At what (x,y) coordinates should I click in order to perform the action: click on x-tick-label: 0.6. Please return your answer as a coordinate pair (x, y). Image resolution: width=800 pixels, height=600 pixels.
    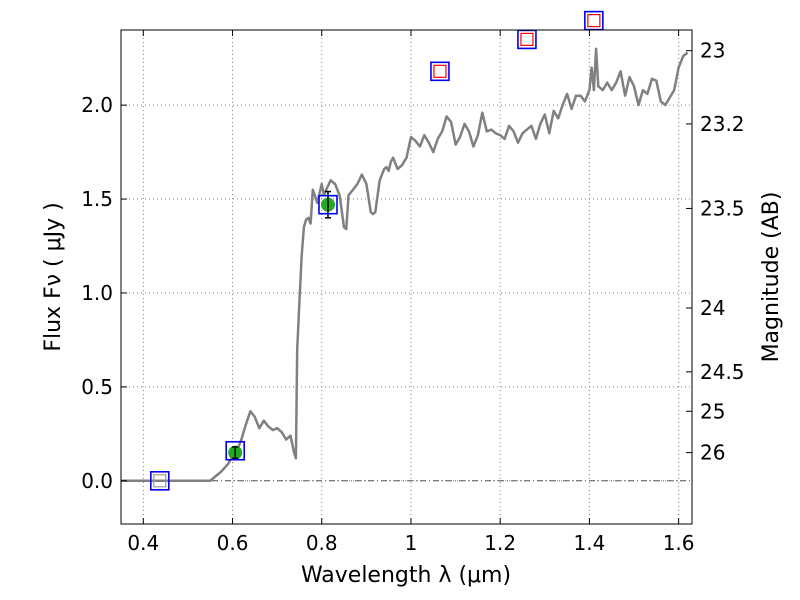
    Looking at the image, I should click on (233, 543).